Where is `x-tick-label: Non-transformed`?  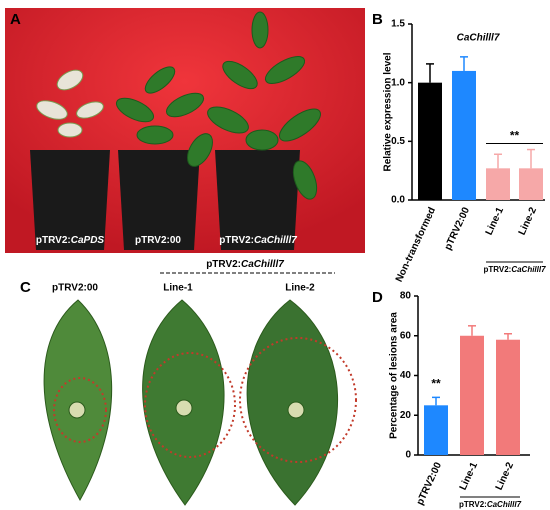 x-tick-label: Non-transformed is located at coordinates (416, 245).